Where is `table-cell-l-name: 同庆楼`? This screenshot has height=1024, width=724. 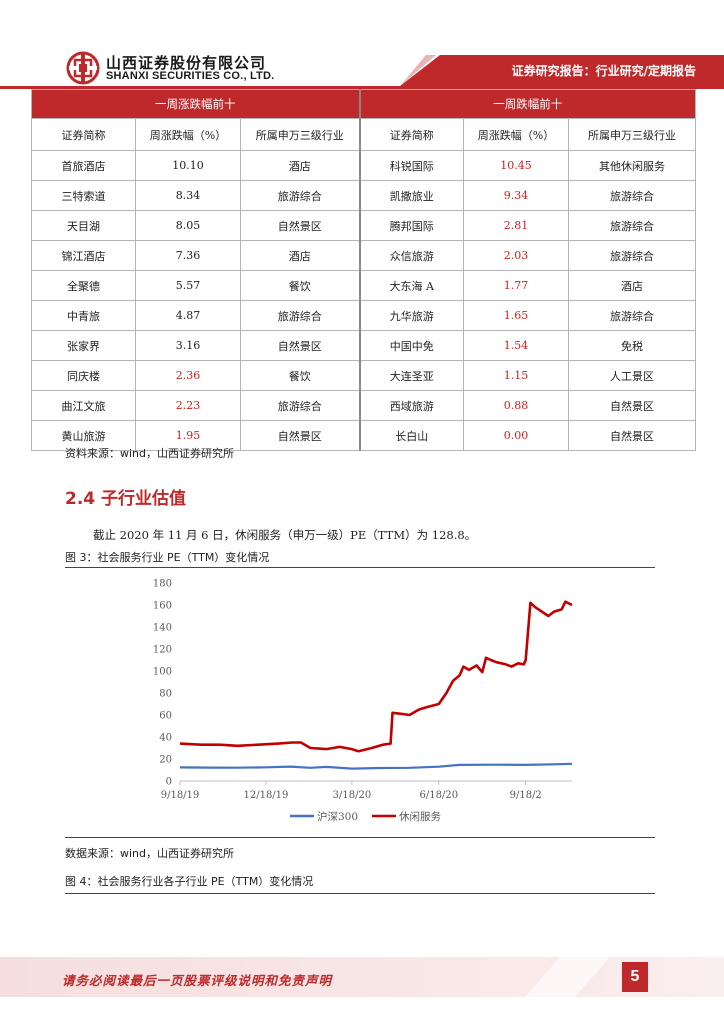
table-cell-l-name: 同庆楼 is located at coordinates (83, 375).